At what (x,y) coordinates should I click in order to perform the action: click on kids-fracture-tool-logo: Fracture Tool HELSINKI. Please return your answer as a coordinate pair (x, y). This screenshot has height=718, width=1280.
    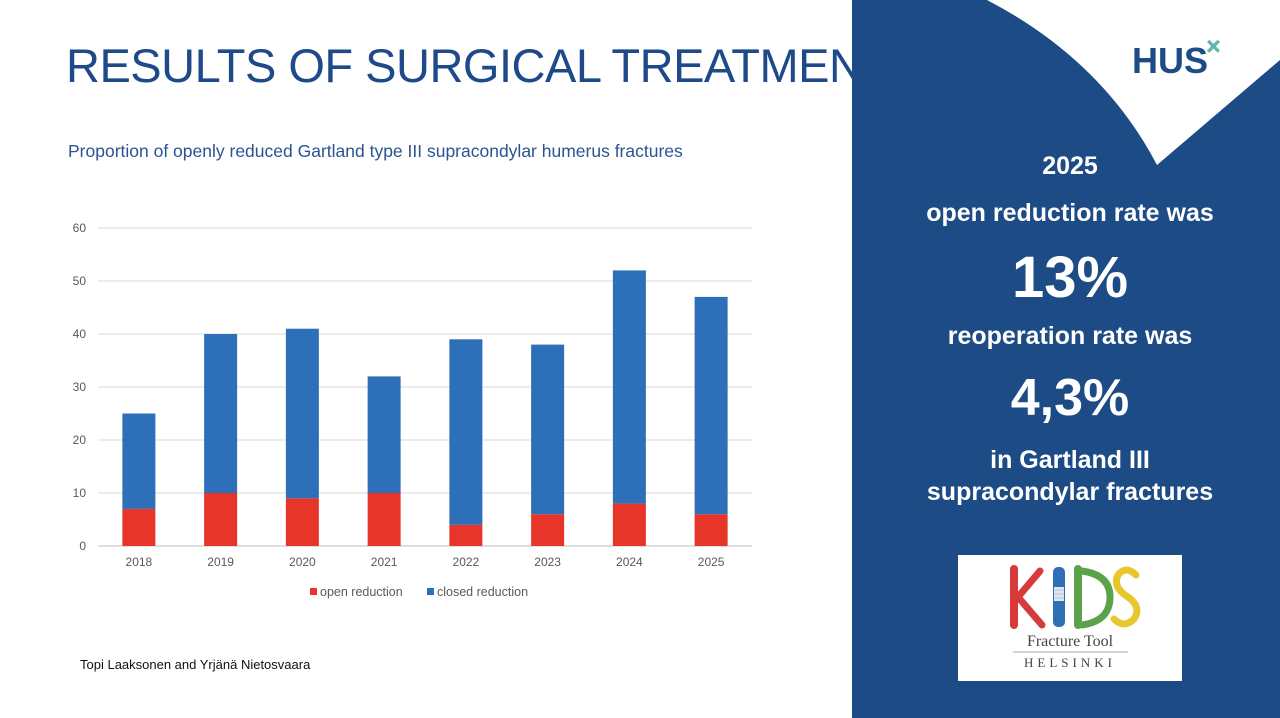
    Looking at the image, I should click on (1070, 618).